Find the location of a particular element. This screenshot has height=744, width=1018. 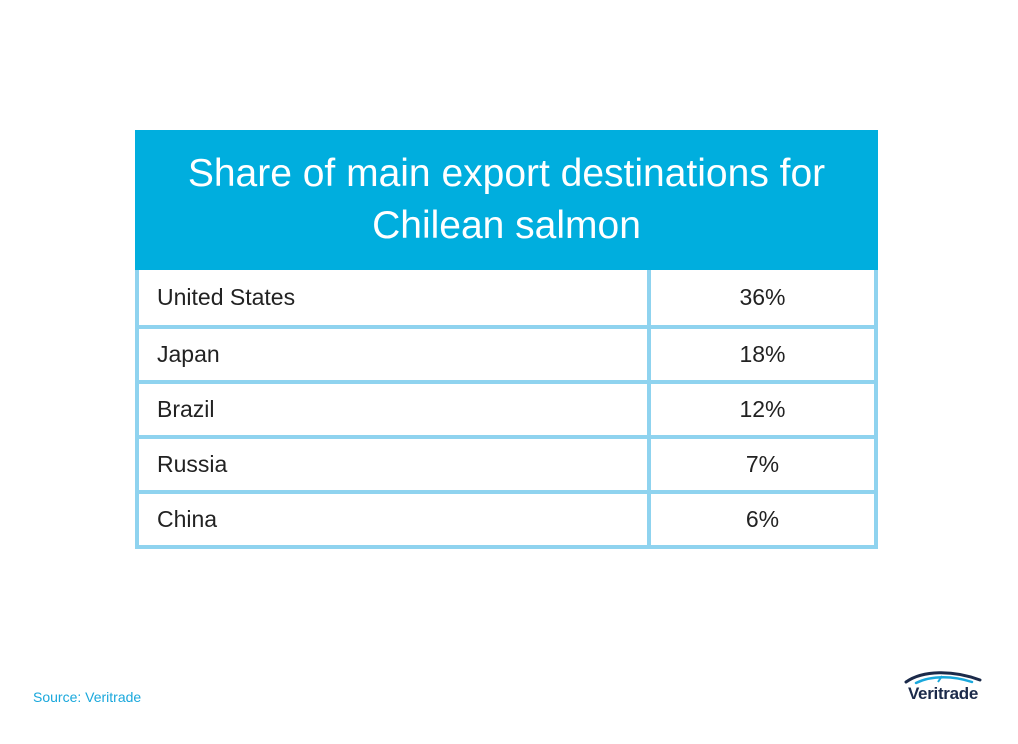

share-cell: 18% is located at coordinates (762, 354).